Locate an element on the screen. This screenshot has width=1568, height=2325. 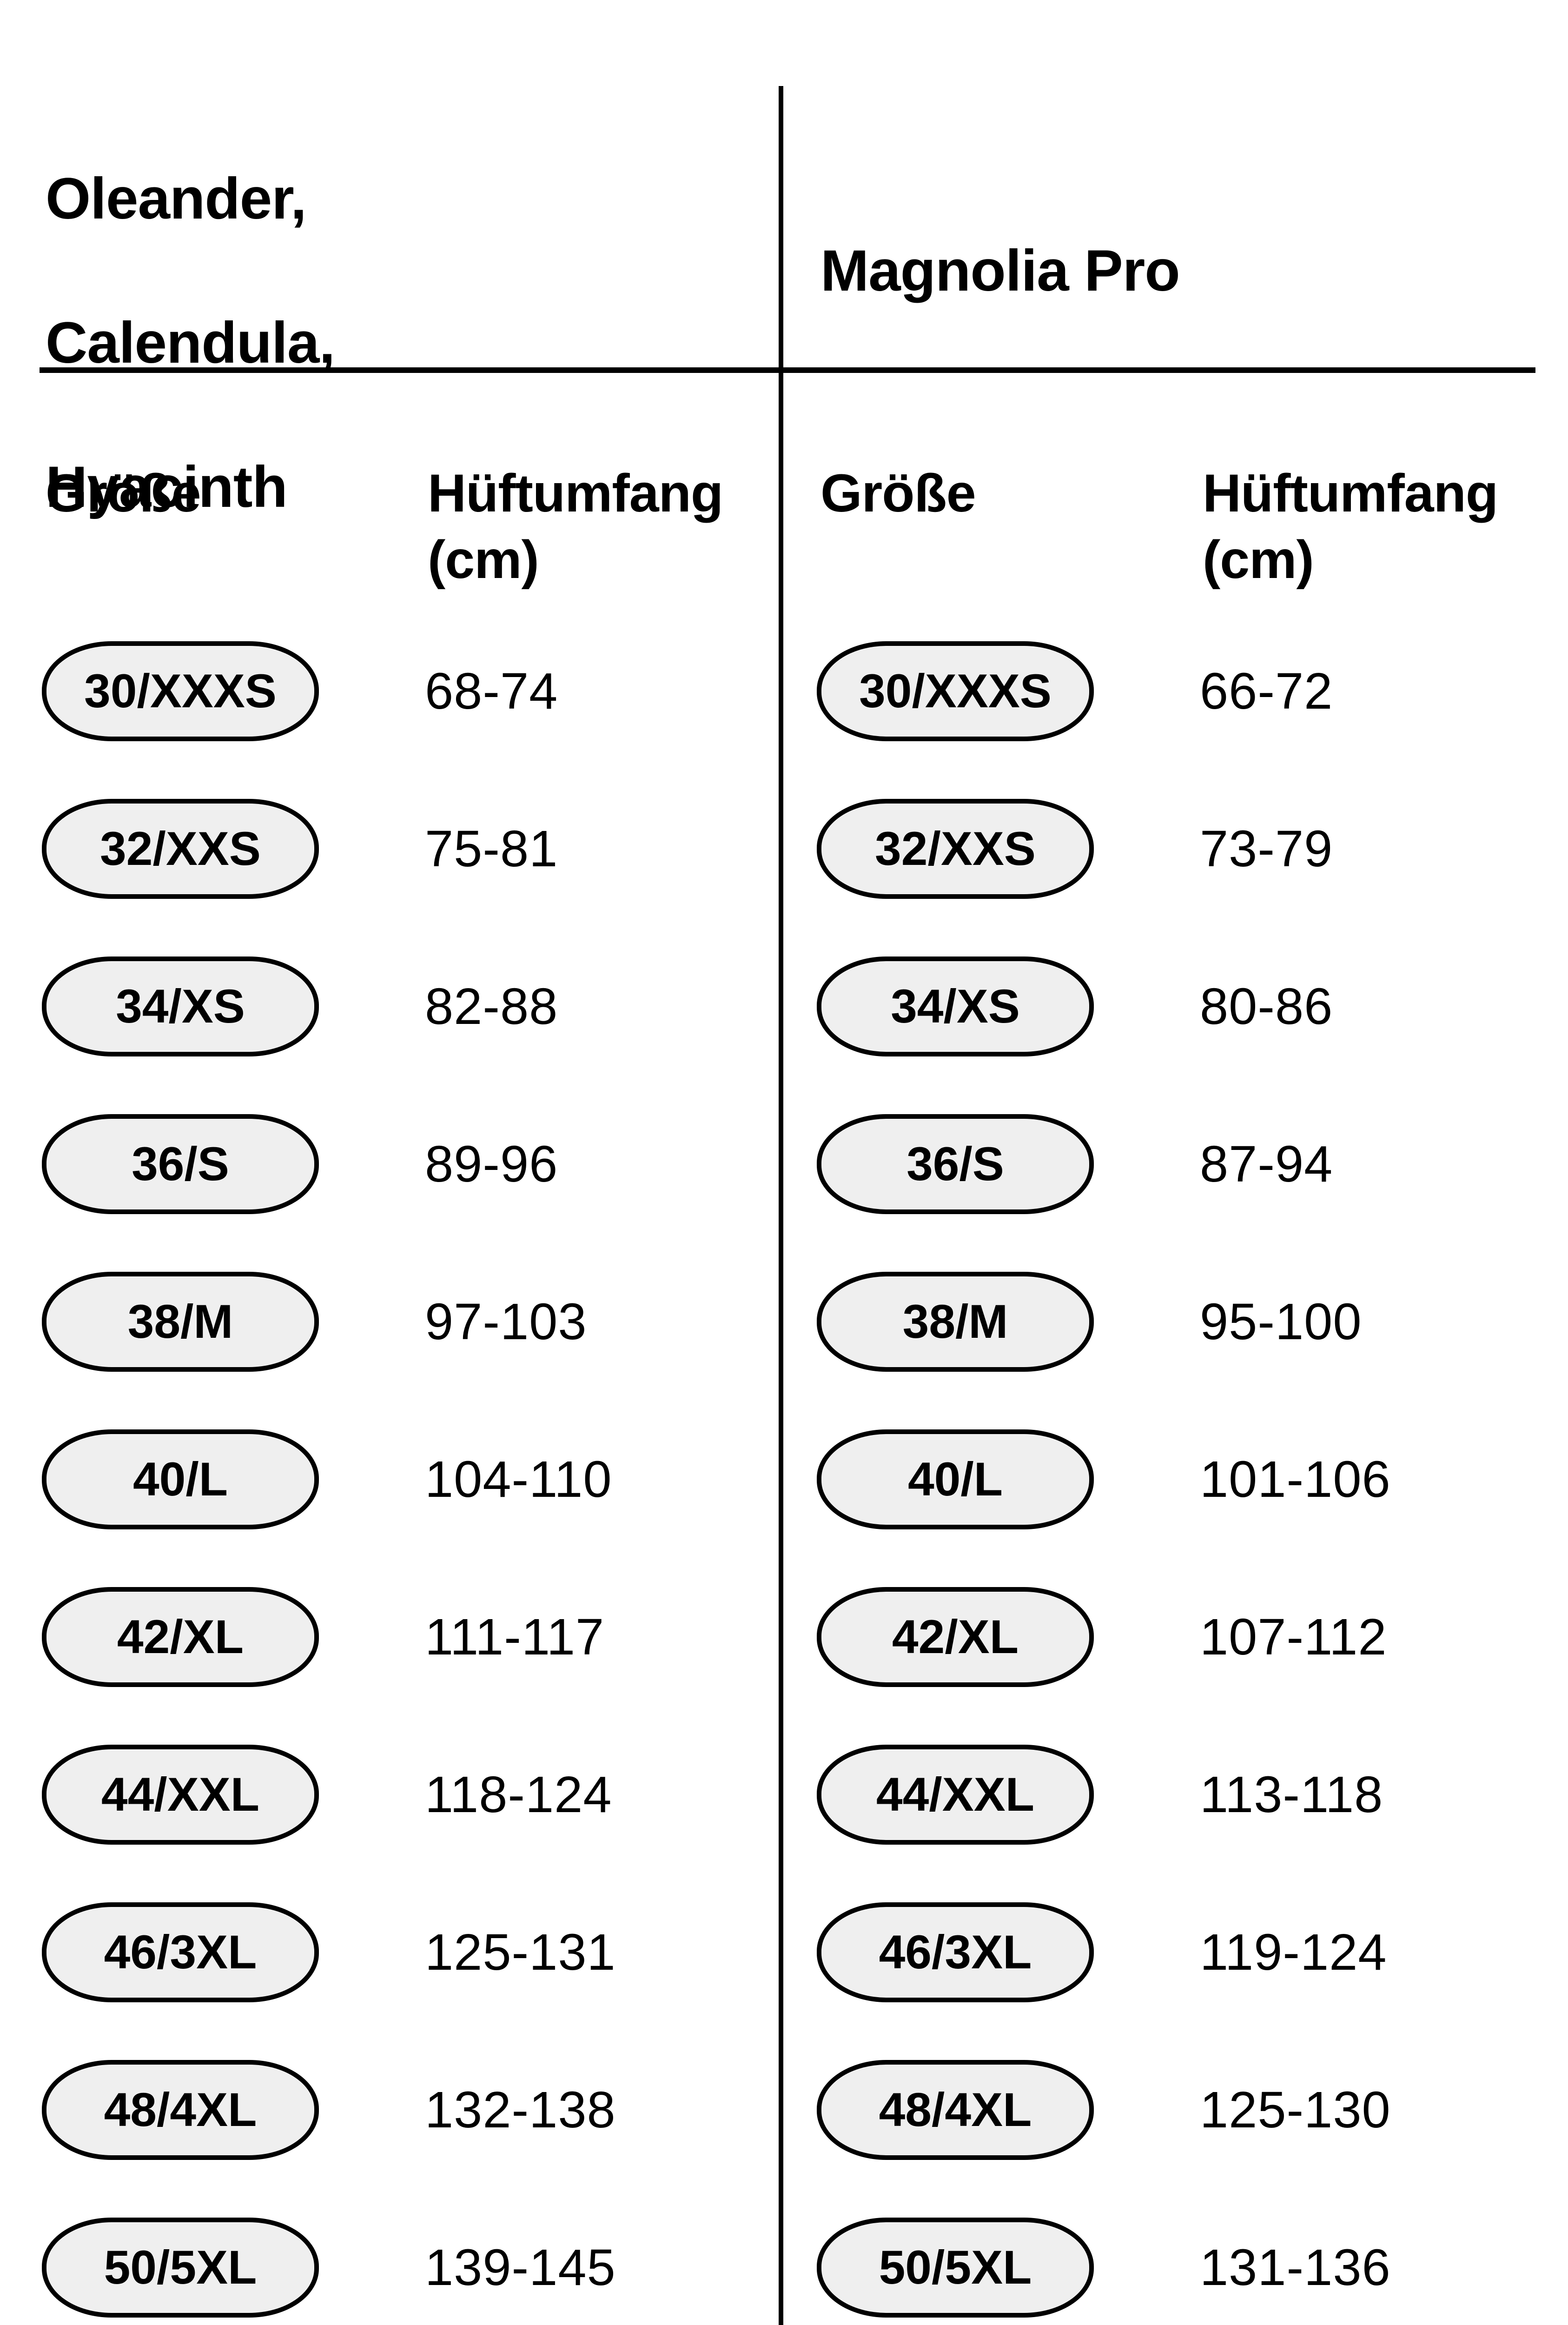
title-line: Hyacinth is located at coordinates (167, 487).